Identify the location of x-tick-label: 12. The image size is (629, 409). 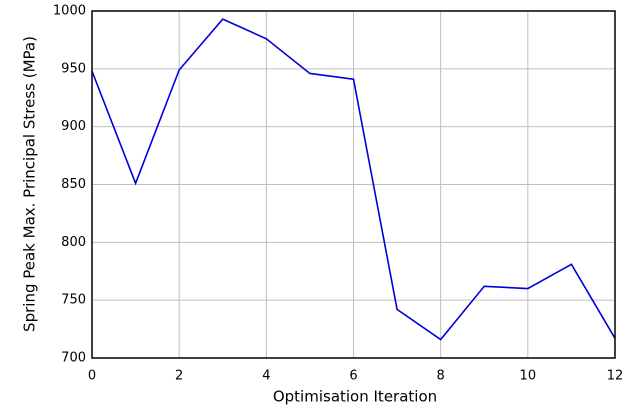
(615, 376).